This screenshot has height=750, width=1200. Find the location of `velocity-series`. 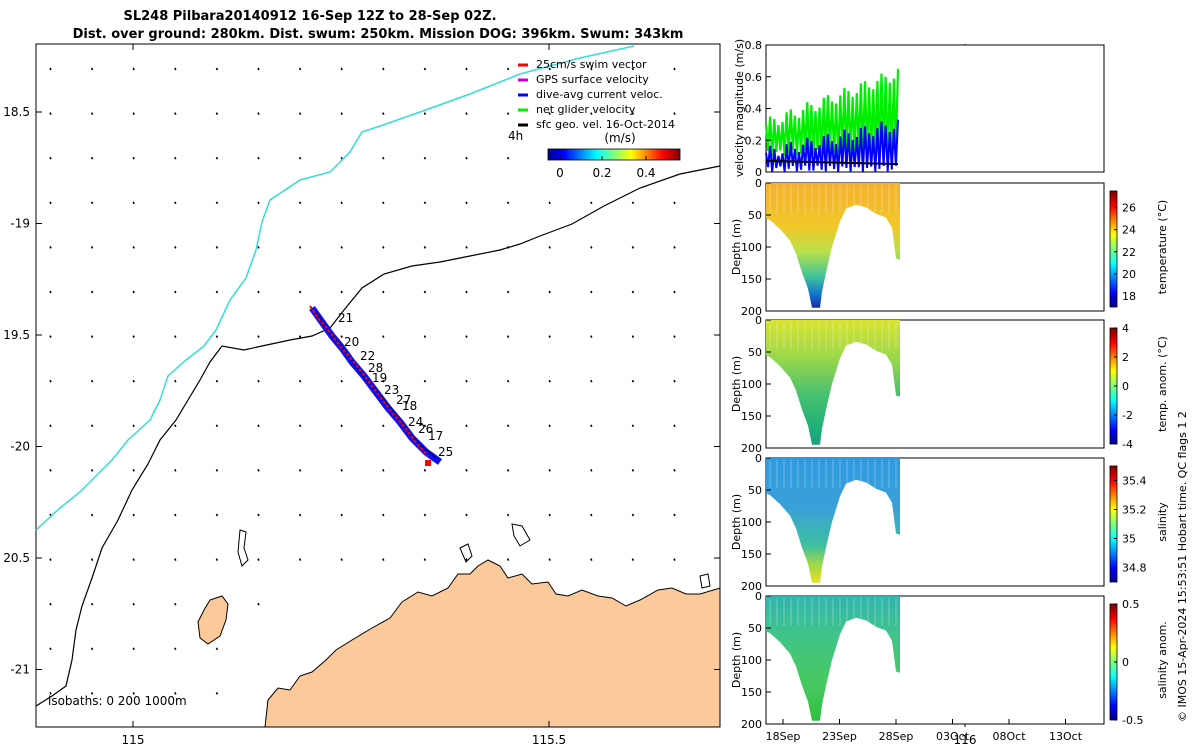

velocity-series is located at coordinates (832, 120).